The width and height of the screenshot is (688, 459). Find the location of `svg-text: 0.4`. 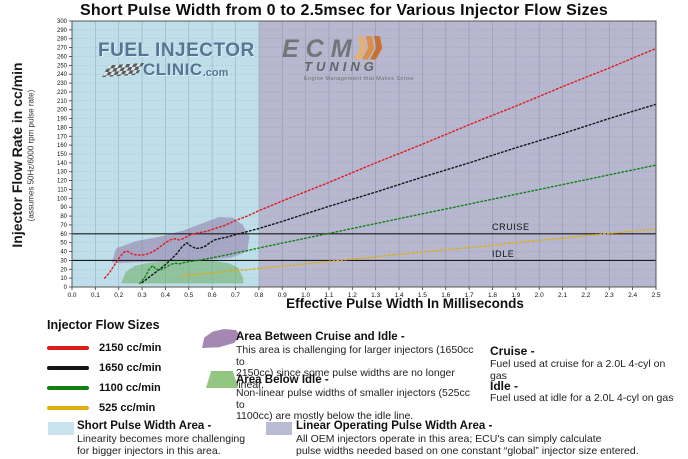

svg-text: 0.4 is located at coordinates (165, 295).